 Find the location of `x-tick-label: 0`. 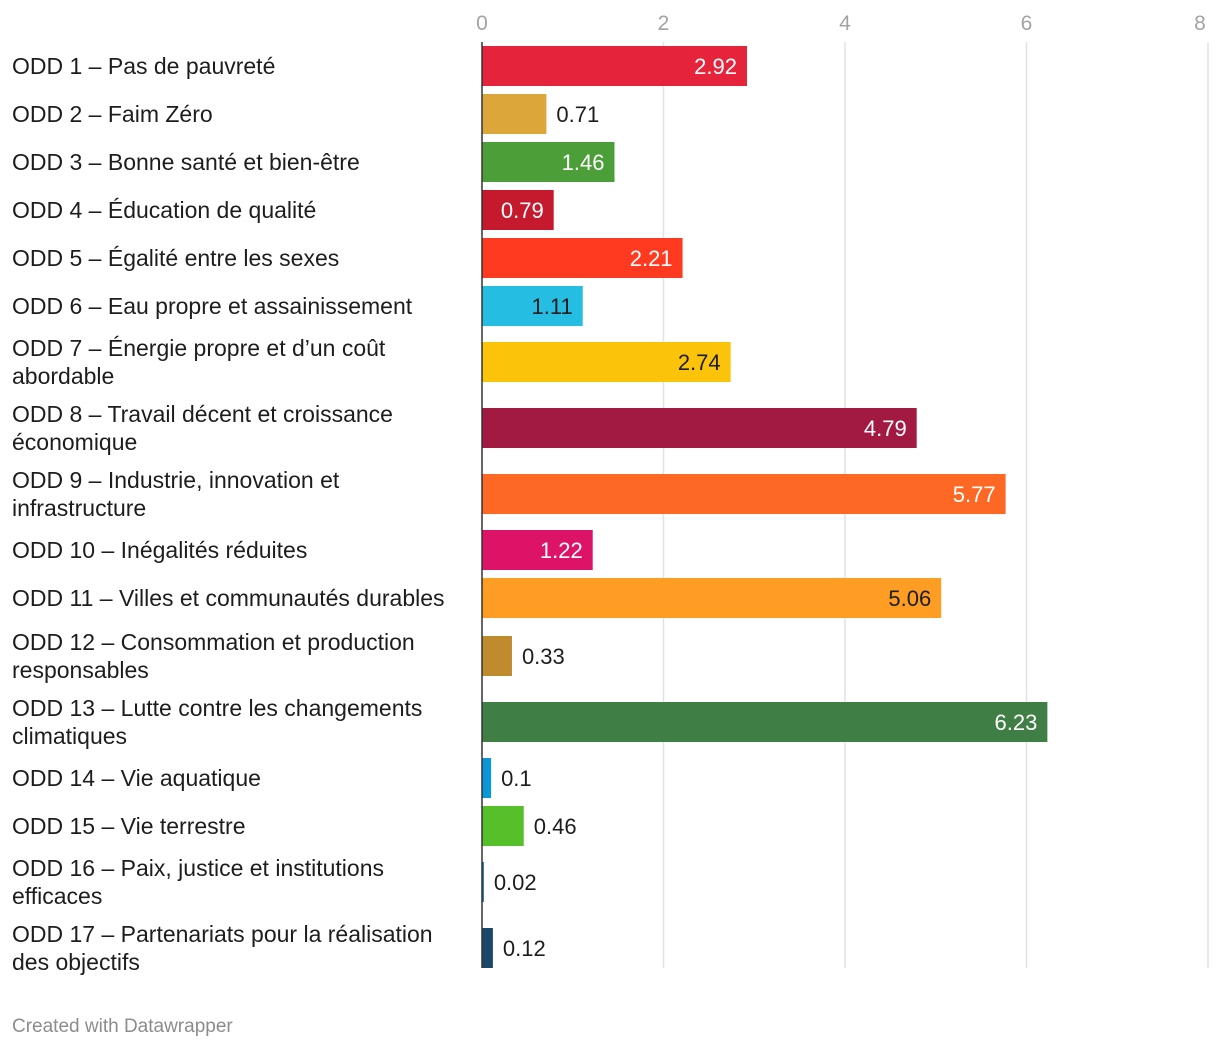

x-tick-label: 0 is located at coordinates (482, 23).